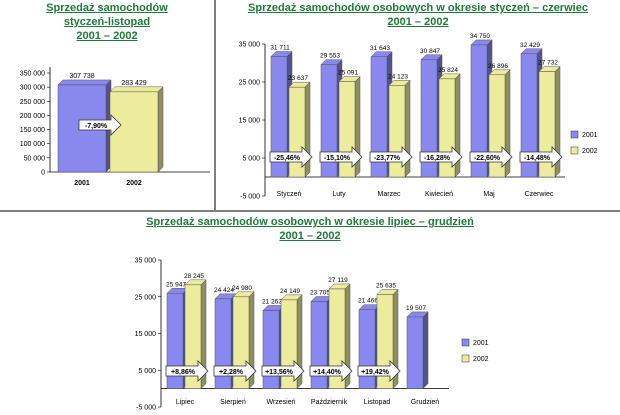 Image resolution: width=620 pixels, height=415 pixels. Describe the element at coordinates (194, 276) in the screenshot. I see `h2-value-label: 28 245` at that location.